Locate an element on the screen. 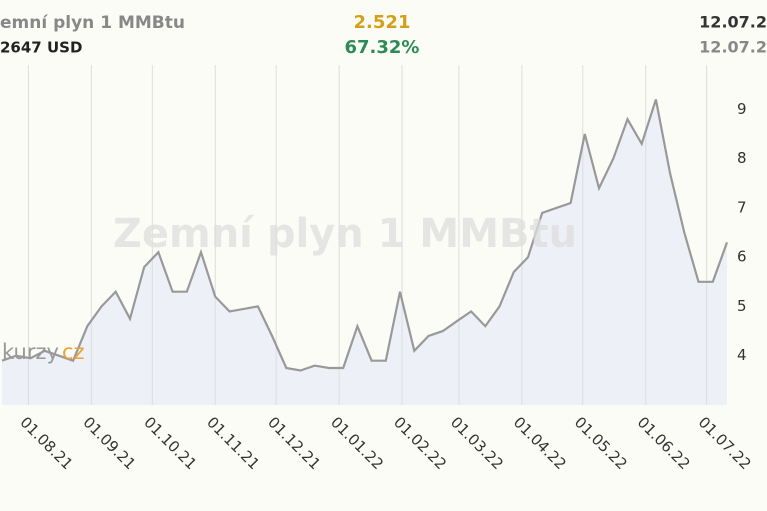  y-tick-label: 5 is located at coordinates (742, 306).